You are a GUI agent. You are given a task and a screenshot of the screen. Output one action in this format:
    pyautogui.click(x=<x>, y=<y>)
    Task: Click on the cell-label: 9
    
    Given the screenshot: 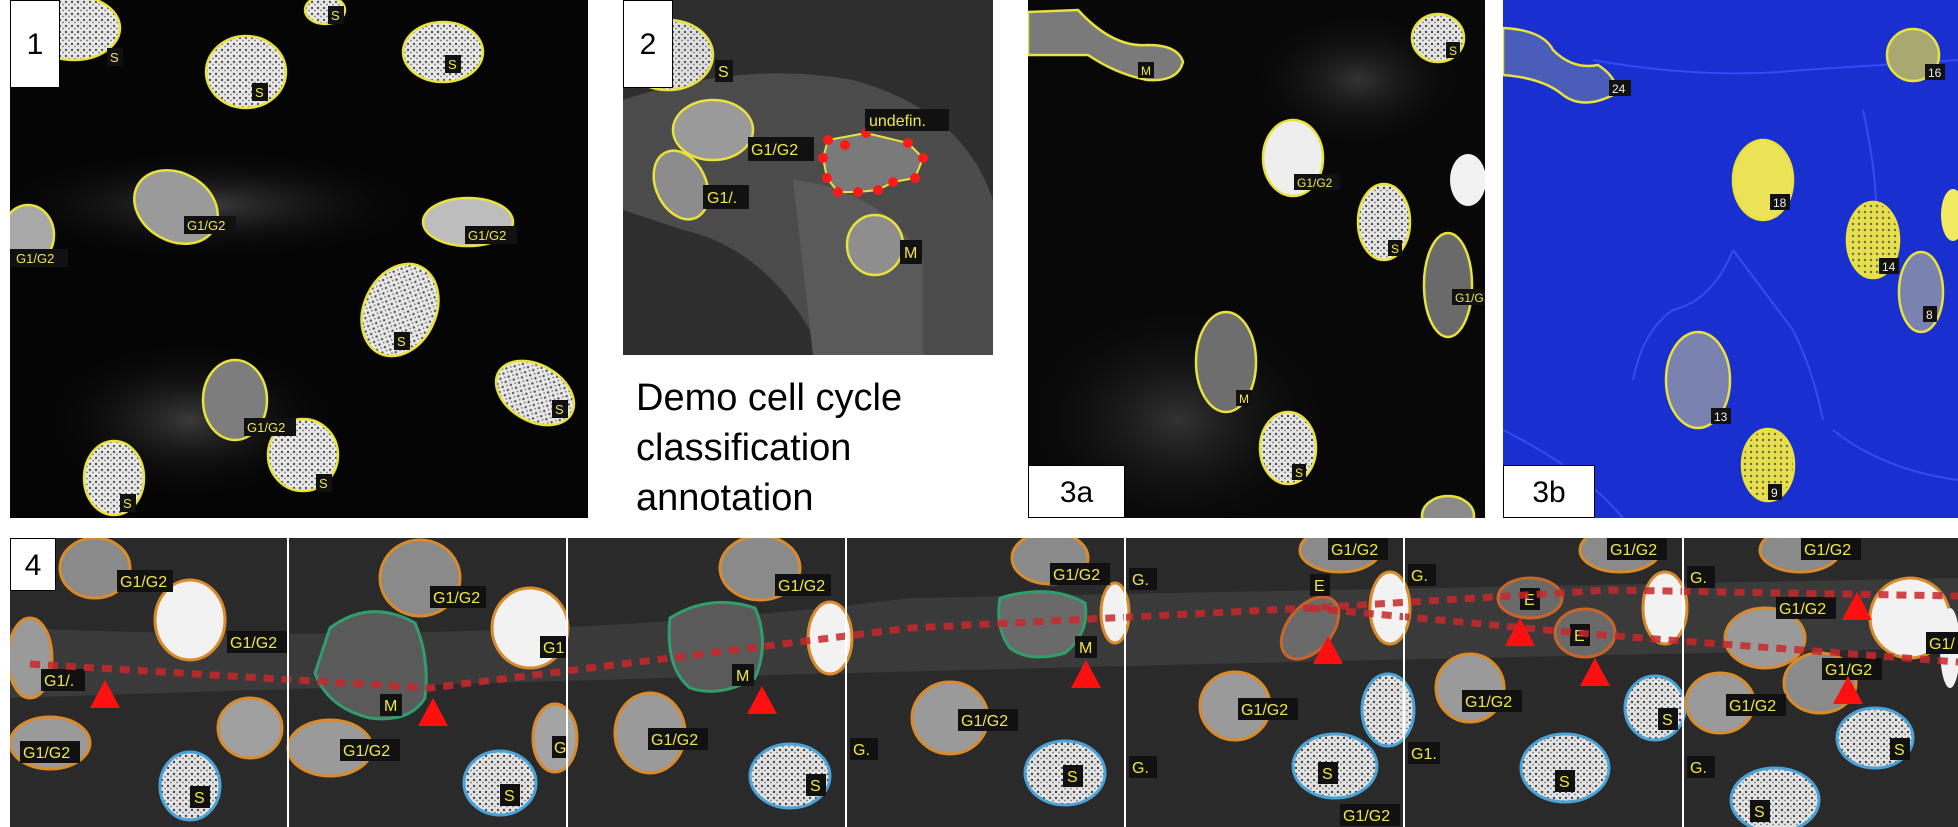 What is the action you would take?
    pyautogui.click(x=1774, y=493)
    